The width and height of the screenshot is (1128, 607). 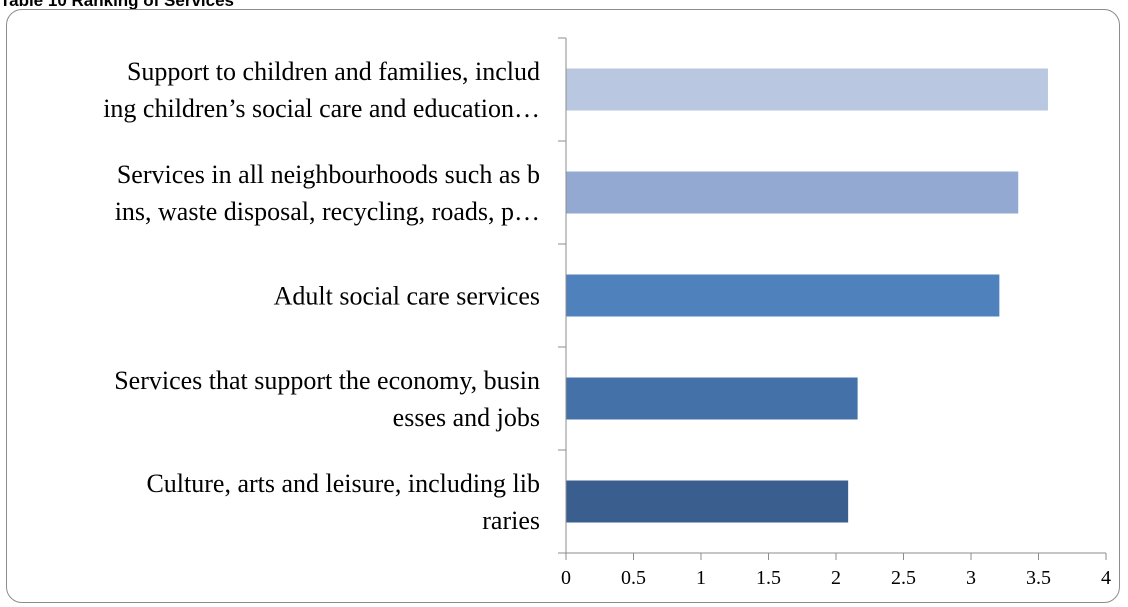 I want to click on category-label: Adult social care services, so click(x=407, y=296).